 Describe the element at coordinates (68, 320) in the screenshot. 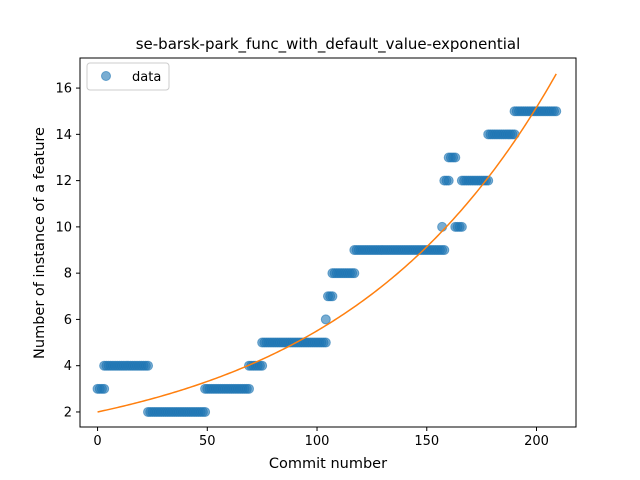

I see `y-tick-label: 6` at that location.